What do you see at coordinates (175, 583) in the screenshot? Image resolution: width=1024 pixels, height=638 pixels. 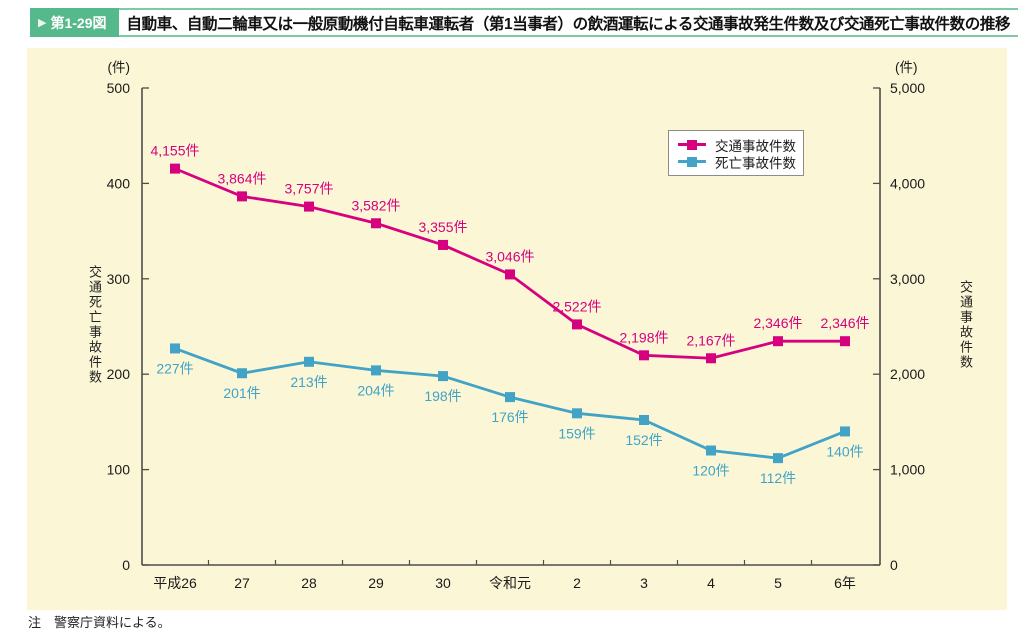 I see `x-axis-label: 平成26` at bounding box center [175, 583].